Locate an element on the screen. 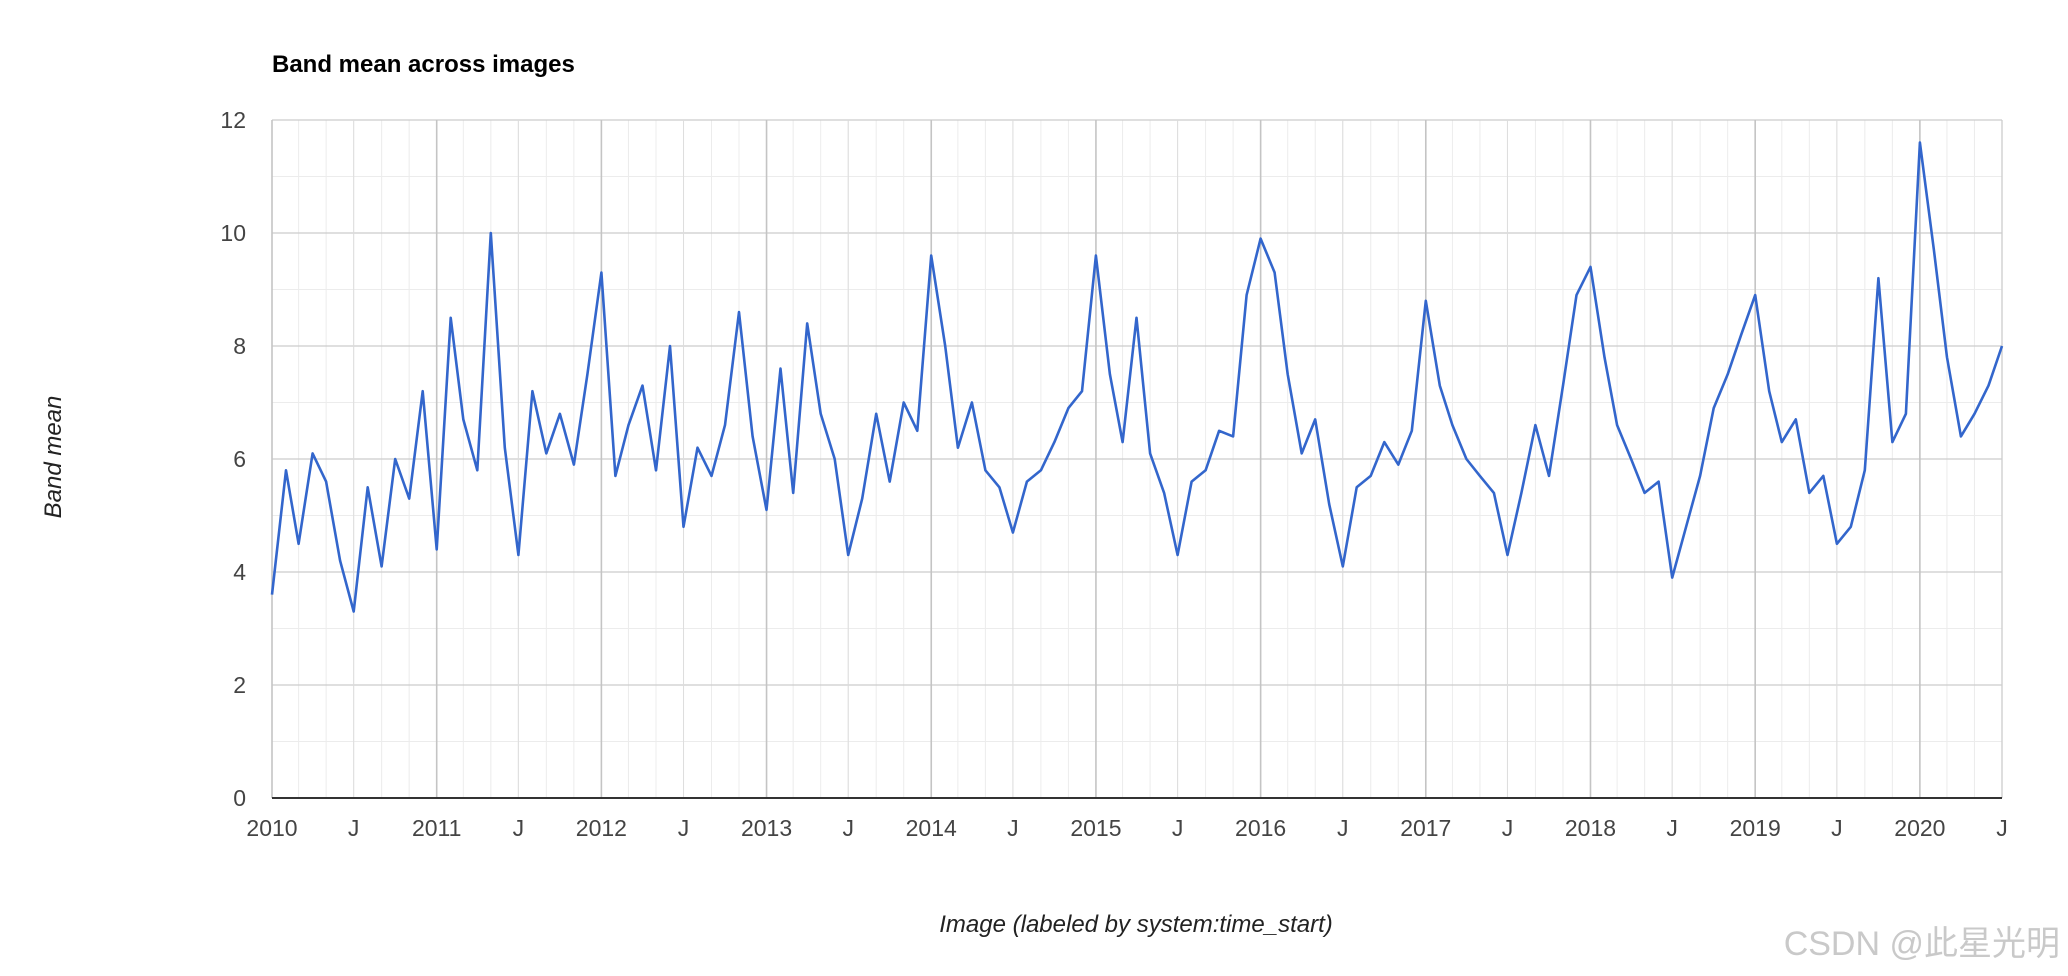 This screenshot has height=976, width=2068. y-tick-label: 12 is located at coordinates (233, 120).